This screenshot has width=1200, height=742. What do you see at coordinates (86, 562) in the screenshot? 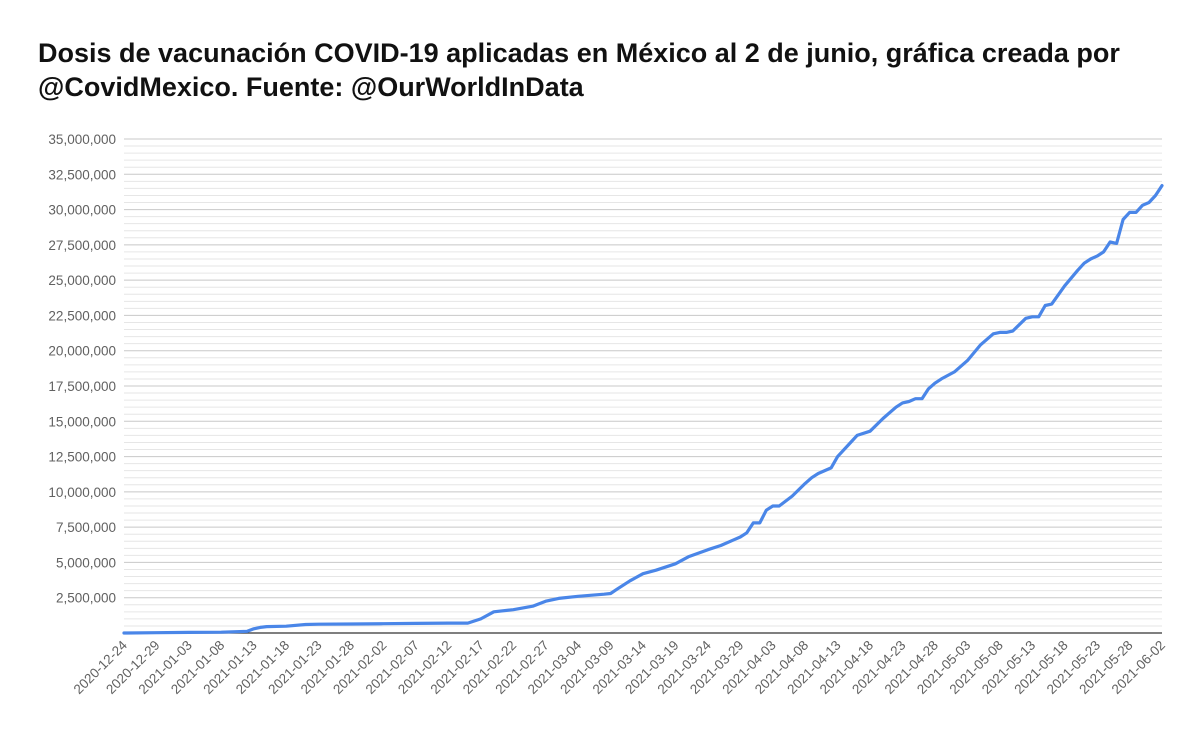
I see `y-tick-label: 5,000,000` at bounding box center [86, 562].